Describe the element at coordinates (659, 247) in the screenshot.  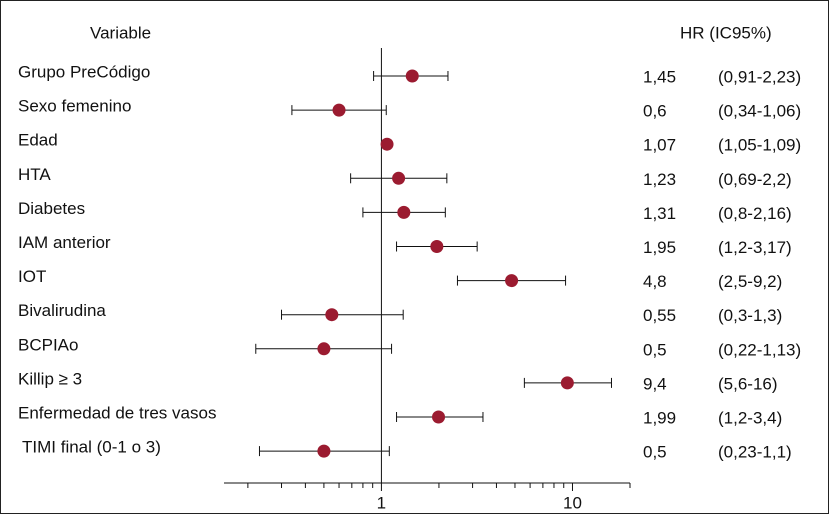
I see `hr-label: 1,95` at that location.